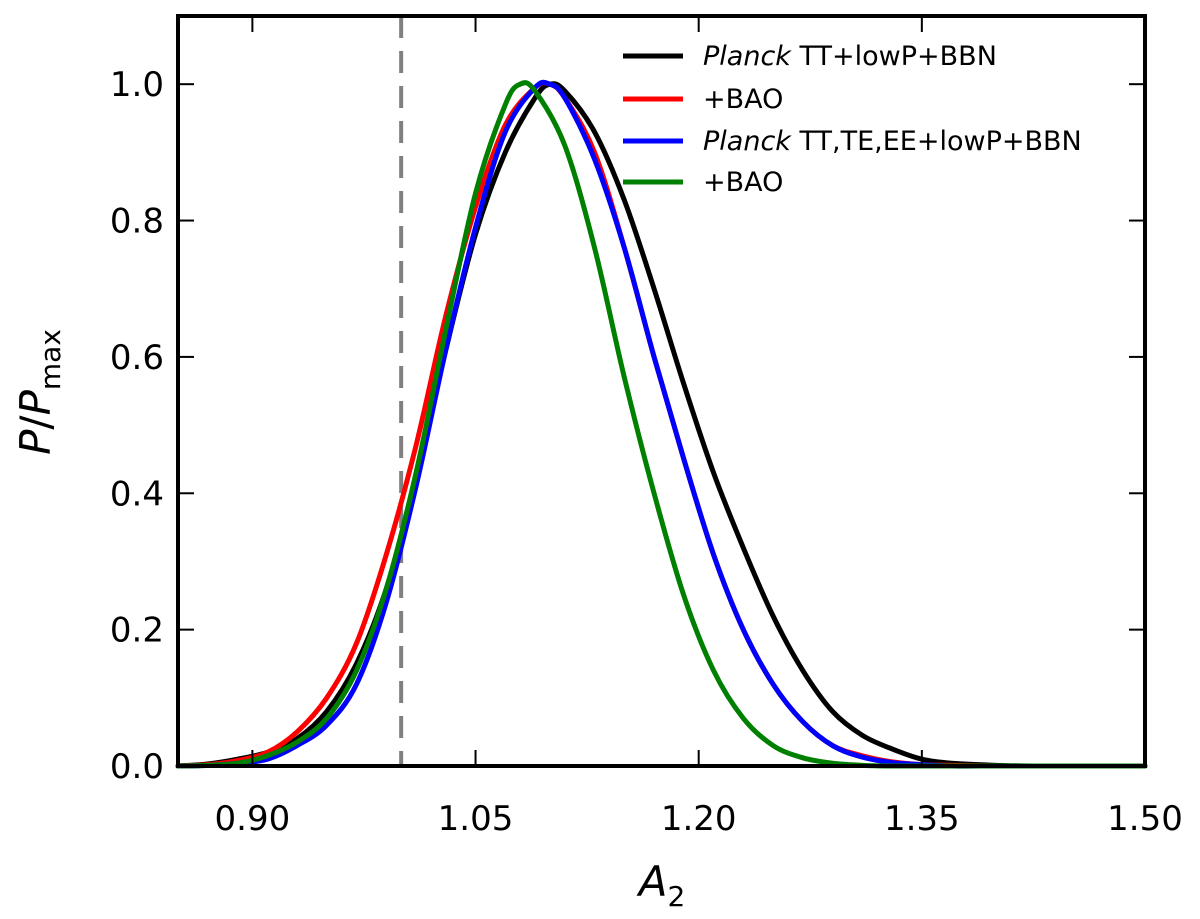  Describe the element at coordinates (1145, 819) in the screenshot. I see `x-tick-label: 1.50` at that location.